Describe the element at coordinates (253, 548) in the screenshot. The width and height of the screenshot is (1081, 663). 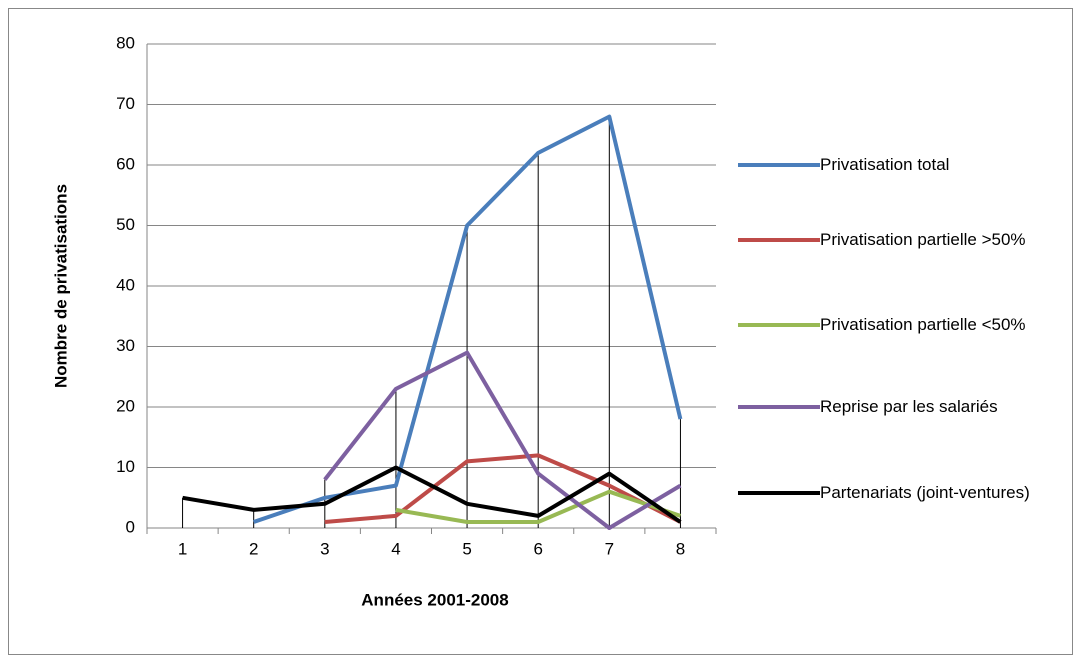
I see `x-tick-label: 2` at that location.